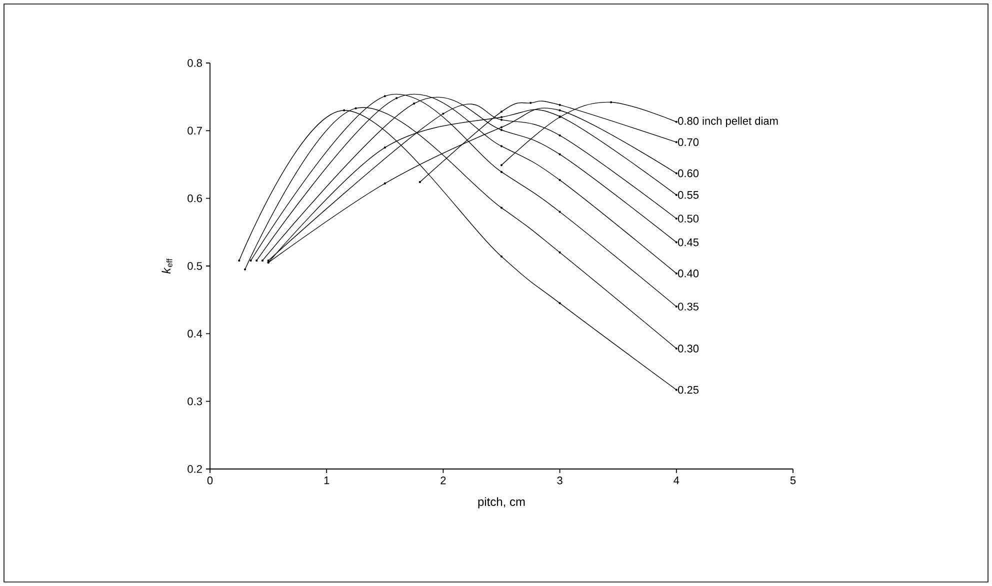 This screenshot has width=992, height=586. I want to click on series-label: 0.55, so click(688, 195).